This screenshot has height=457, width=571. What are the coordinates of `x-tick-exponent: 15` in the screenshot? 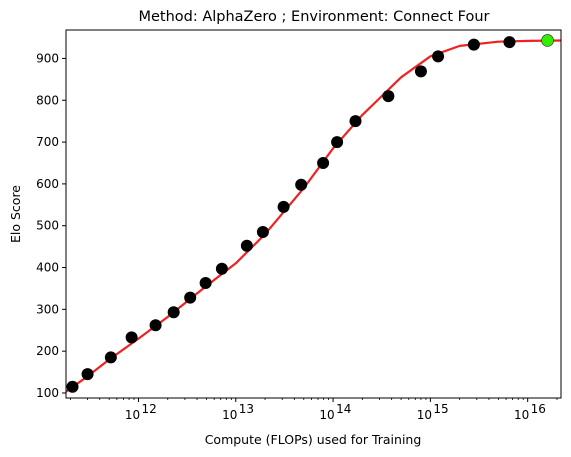 It's located at (440, 409).